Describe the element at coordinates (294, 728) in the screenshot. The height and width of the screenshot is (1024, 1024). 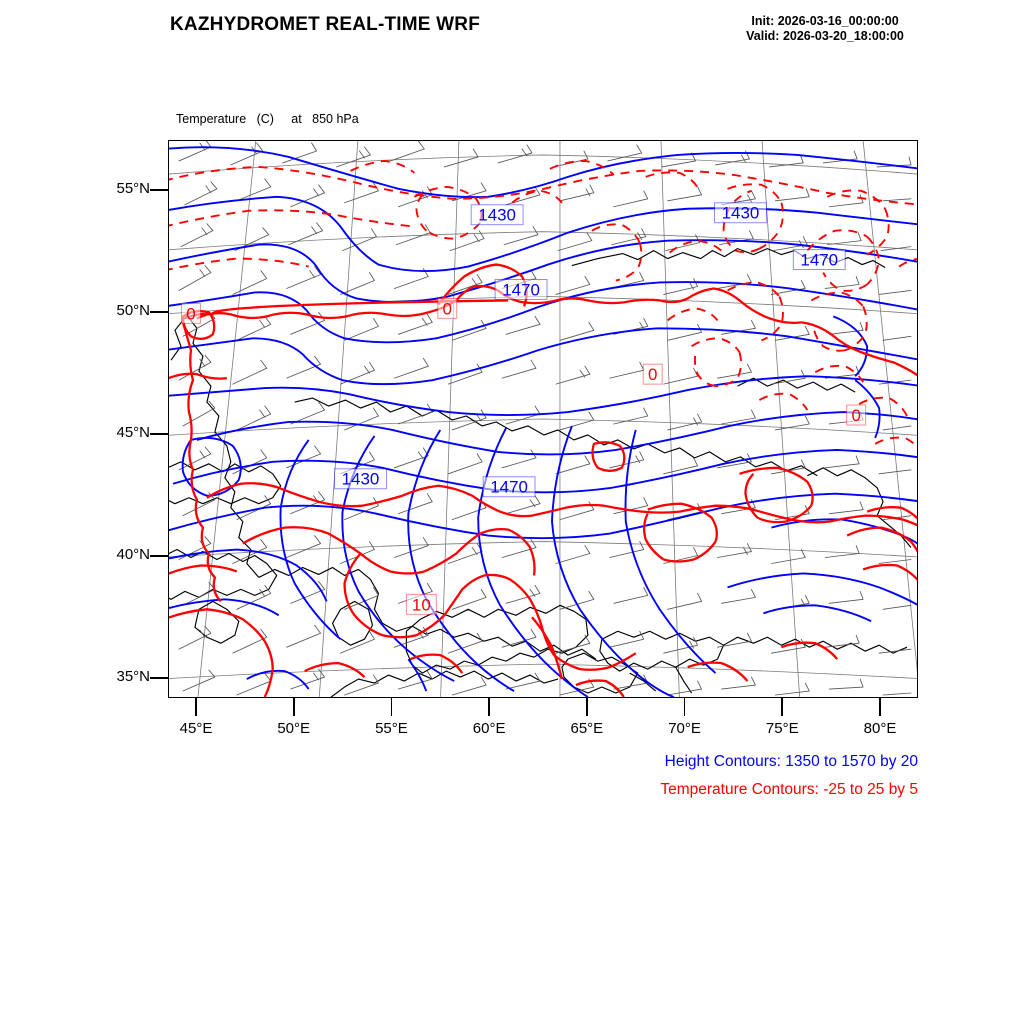
I see `lon-tick-label-50: 50°E` at that location.